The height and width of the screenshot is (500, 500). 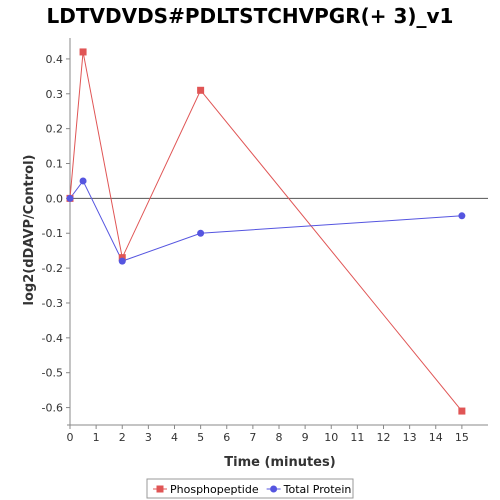 I want to click on x-tick-label: 5, so click(x=200, y=437).